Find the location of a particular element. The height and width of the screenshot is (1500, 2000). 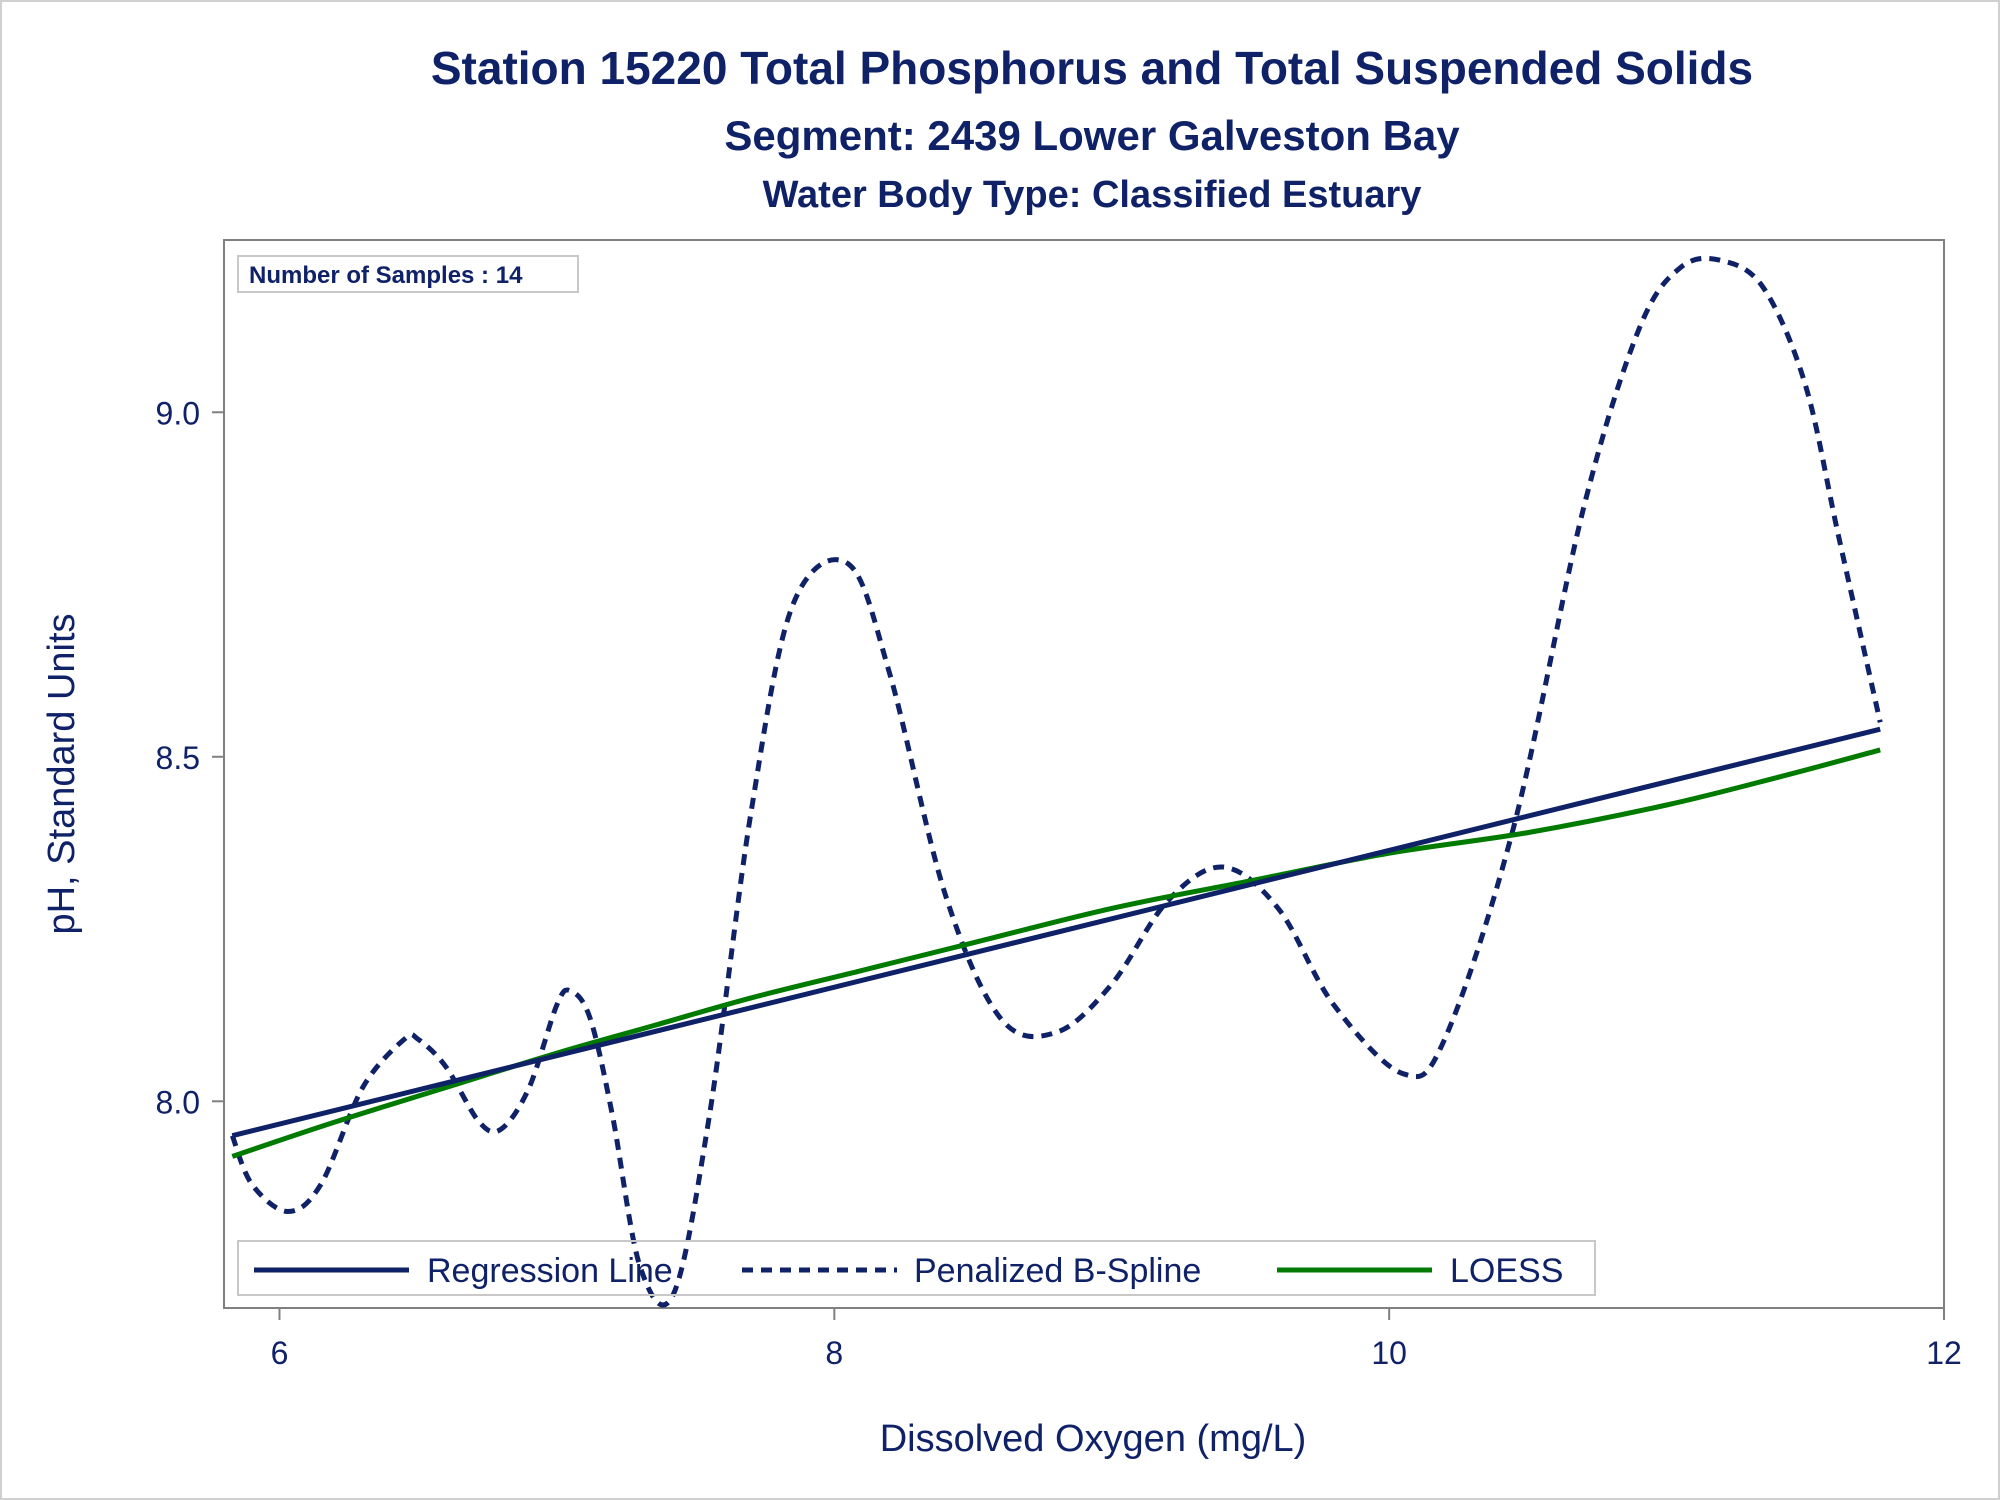

legend-label-regression-line: Regression Line is located at coordinates (550, 1271).